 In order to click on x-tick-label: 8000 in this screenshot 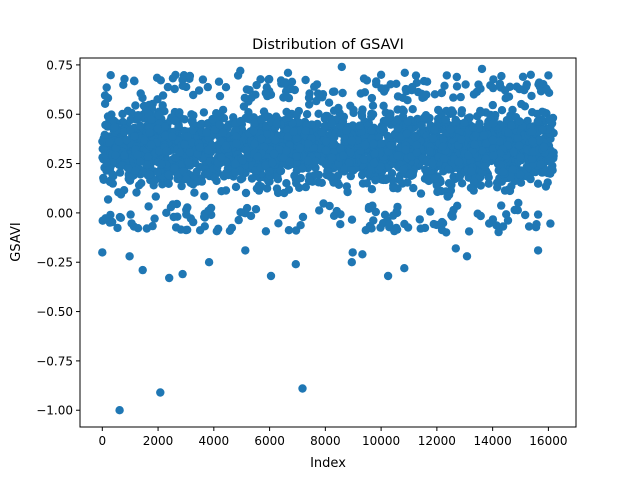, I will do `click(325, 441)`.